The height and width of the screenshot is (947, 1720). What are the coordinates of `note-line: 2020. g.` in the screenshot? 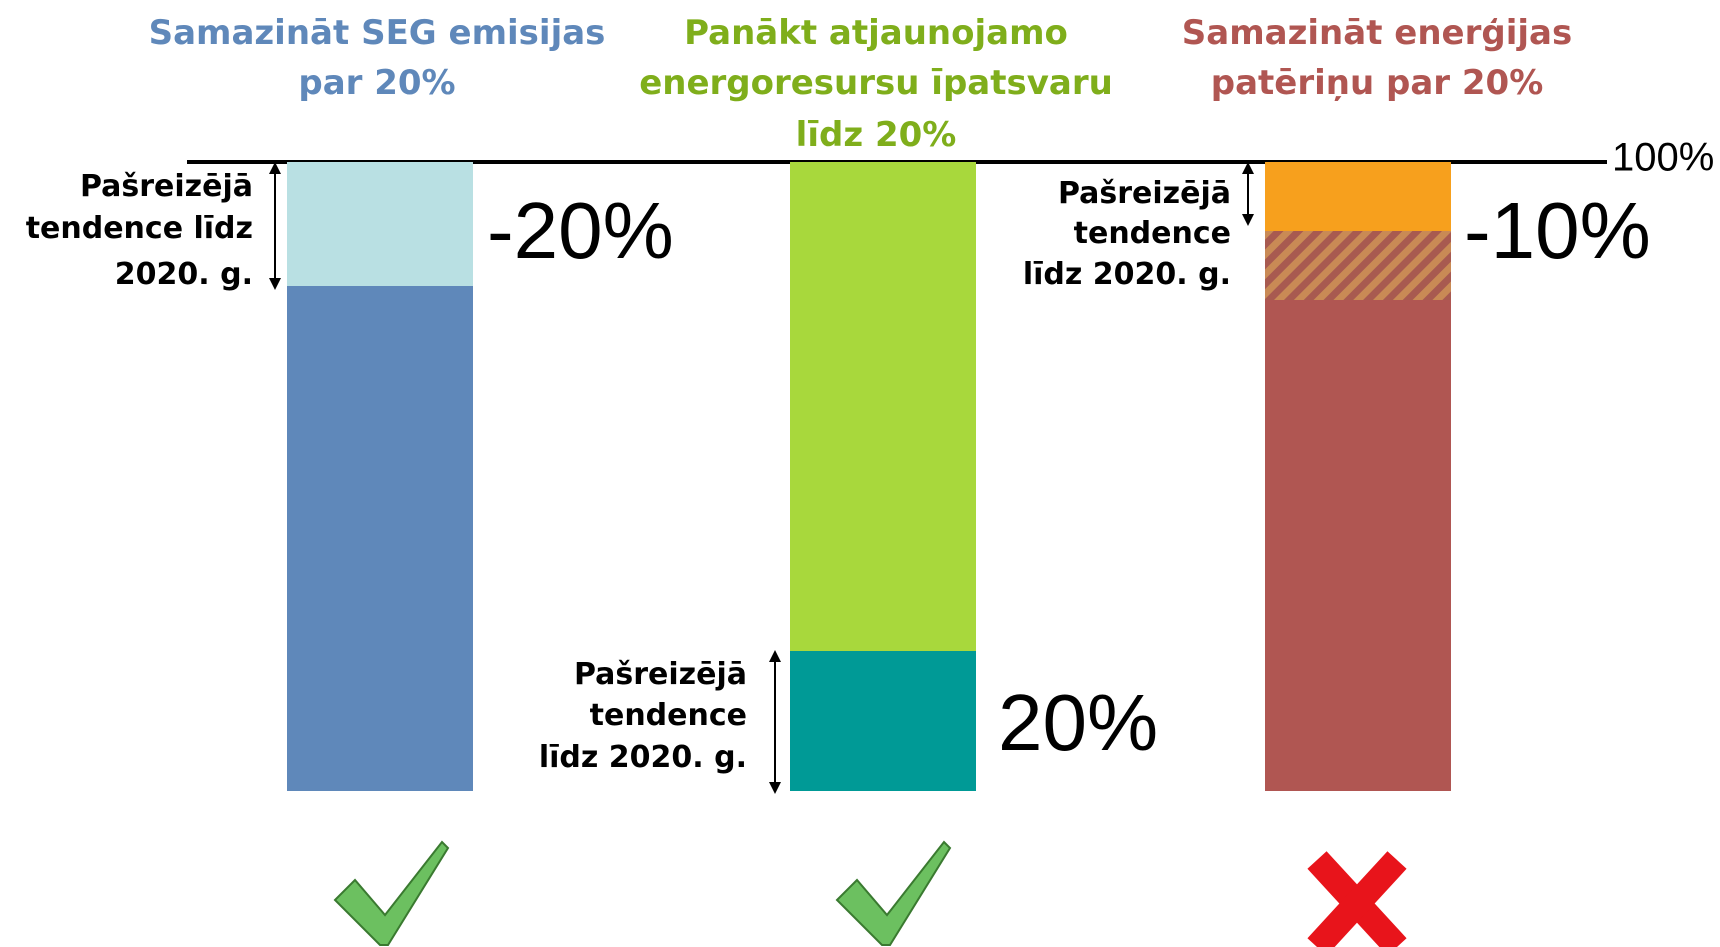 It's located at (184, 274).